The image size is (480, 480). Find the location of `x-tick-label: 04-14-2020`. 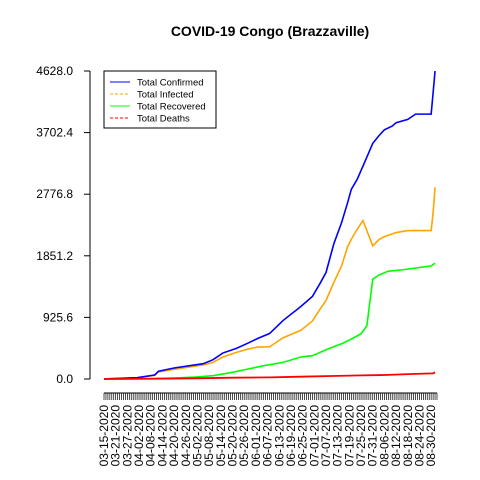

x-tick-label: 04-14-2020 is located at coordinates (162, 436).